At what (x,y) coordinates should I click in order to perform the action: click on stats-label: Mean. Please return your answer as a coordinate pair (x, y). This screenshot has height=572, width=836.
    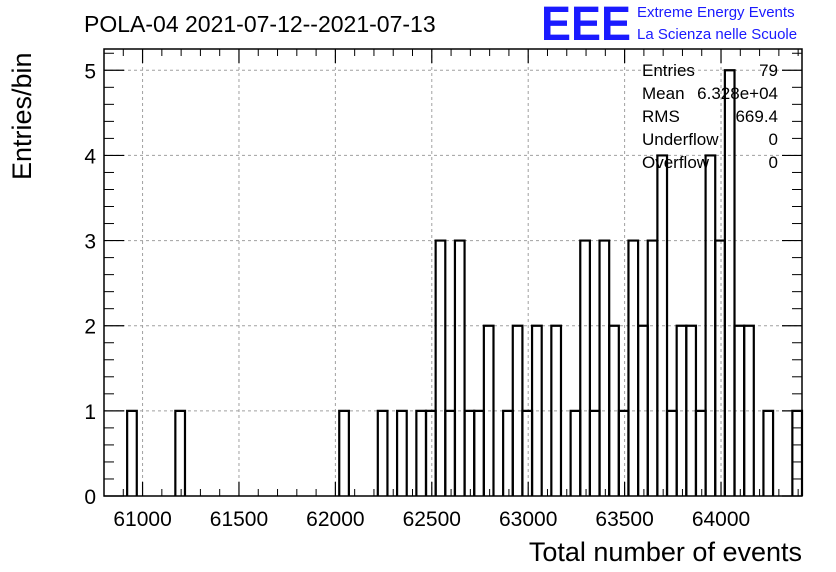
    Looking at the image, I should click on (663, 93).